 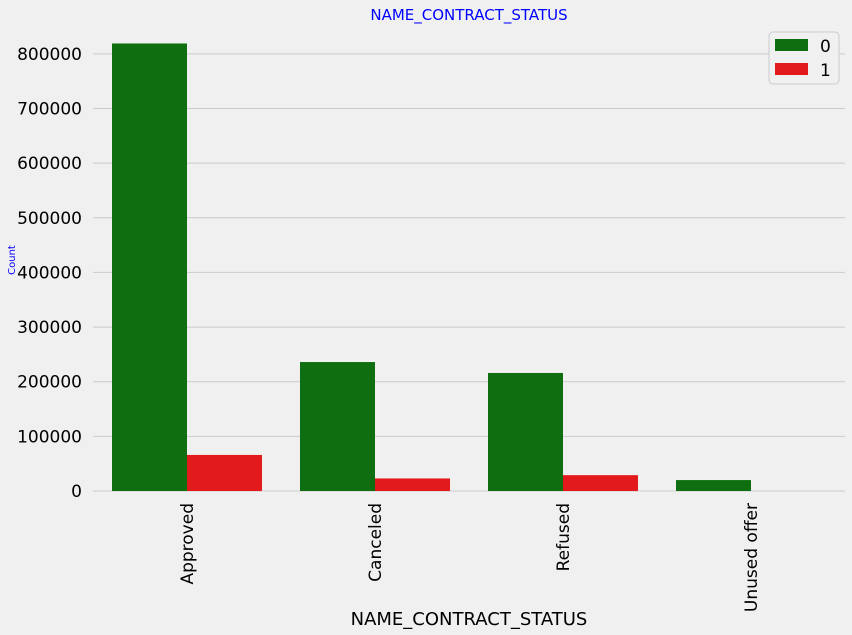 I want to click on y-axis-label: Count, so click(x=12, y=260).